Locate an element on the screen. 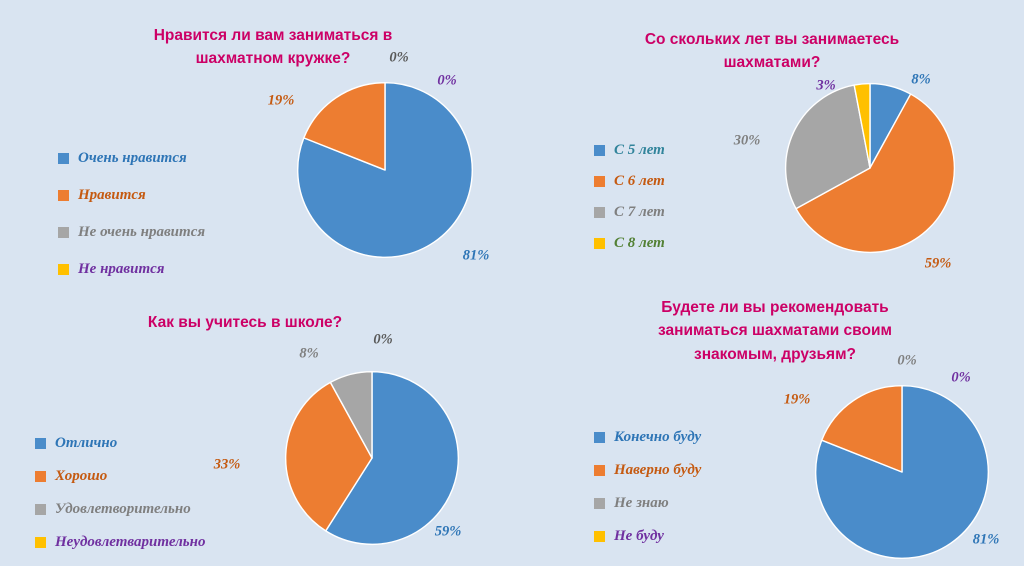 The width and height of the screenshot is (1024, 574). legend-item: С 8 лет is located at coordinates (629, 243).